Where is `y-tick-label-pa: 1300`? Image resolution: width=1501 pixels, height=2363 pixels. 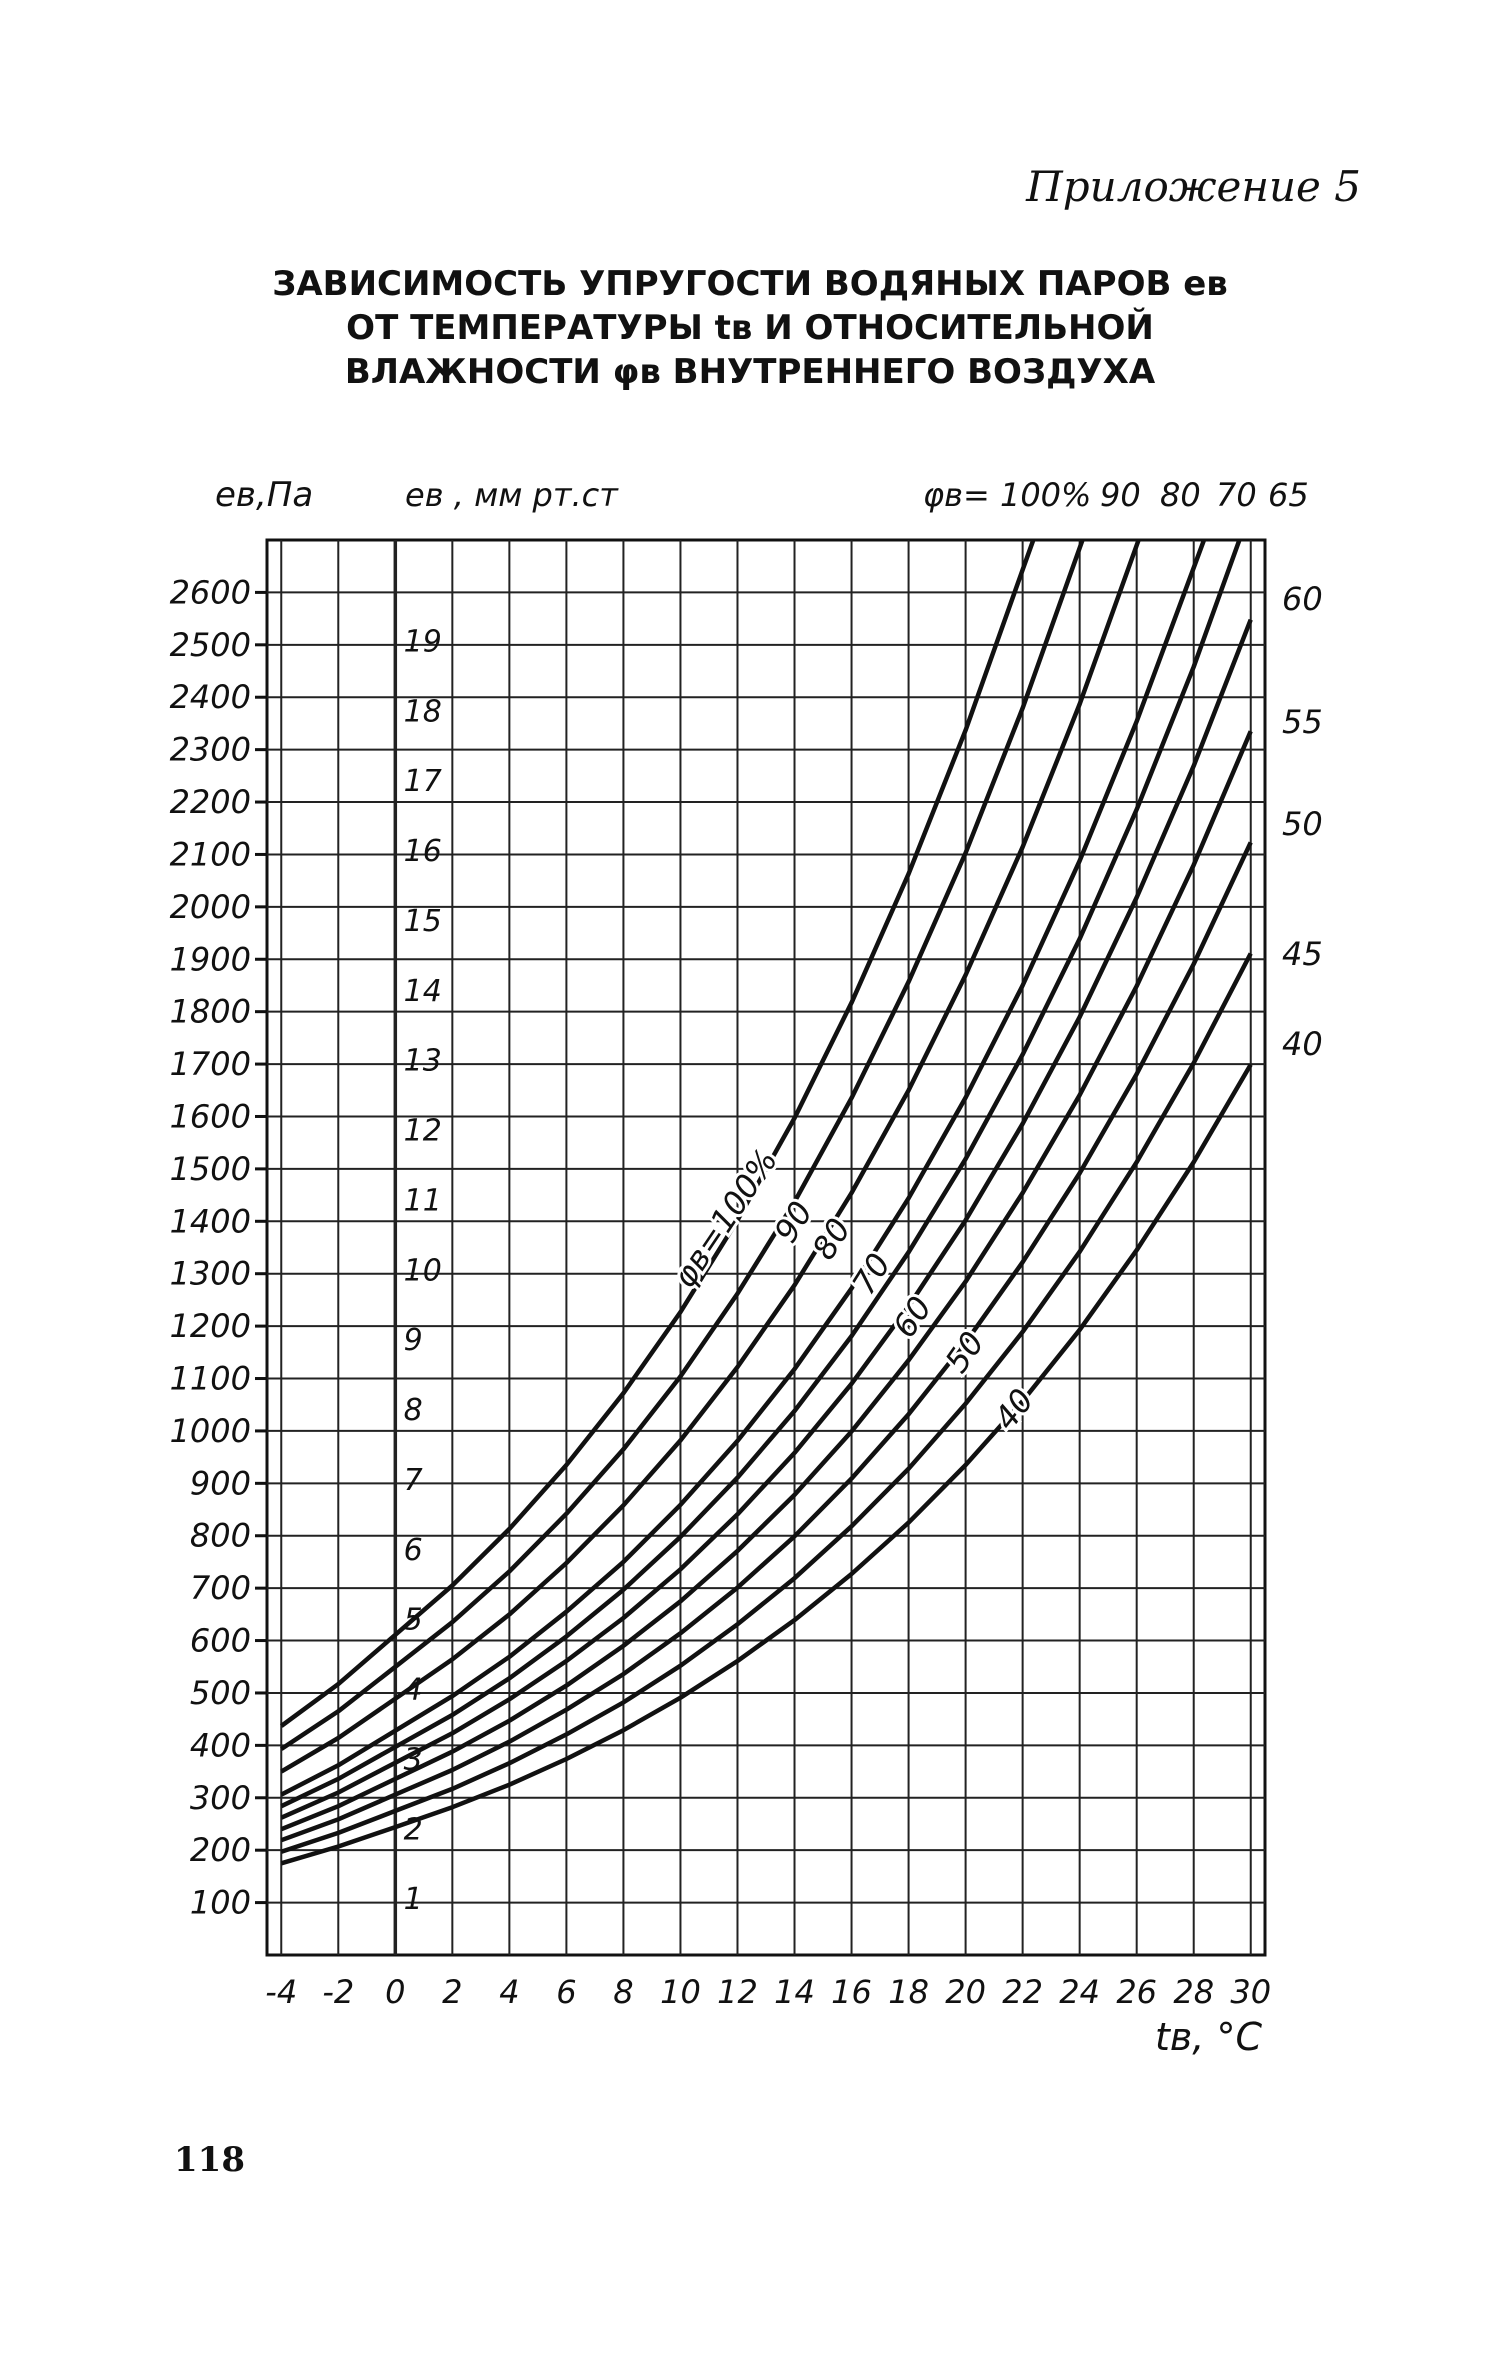
y-tick-label-pa: 1300 is located at coordinates (210, 1274).